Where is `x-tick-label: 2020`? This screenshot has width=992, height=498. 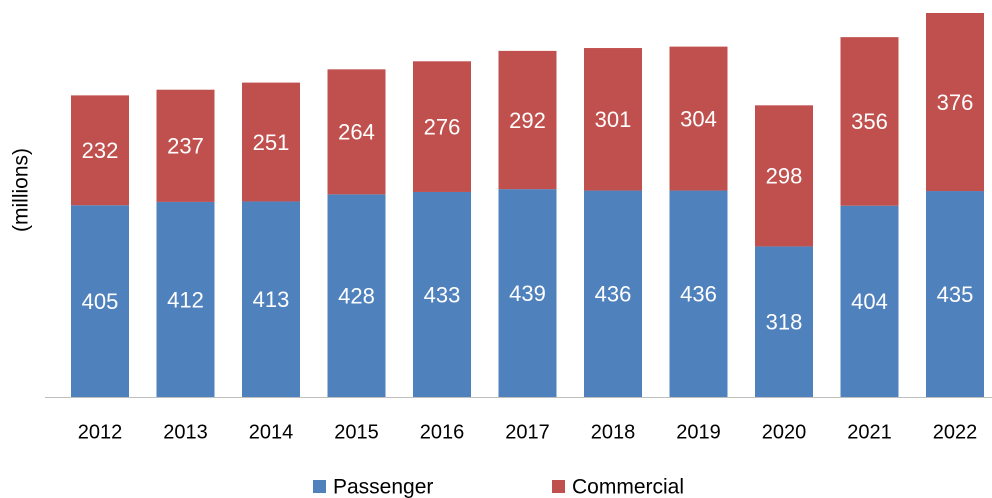
x-tick-label: 2020 is located at coordinates (784, 432).